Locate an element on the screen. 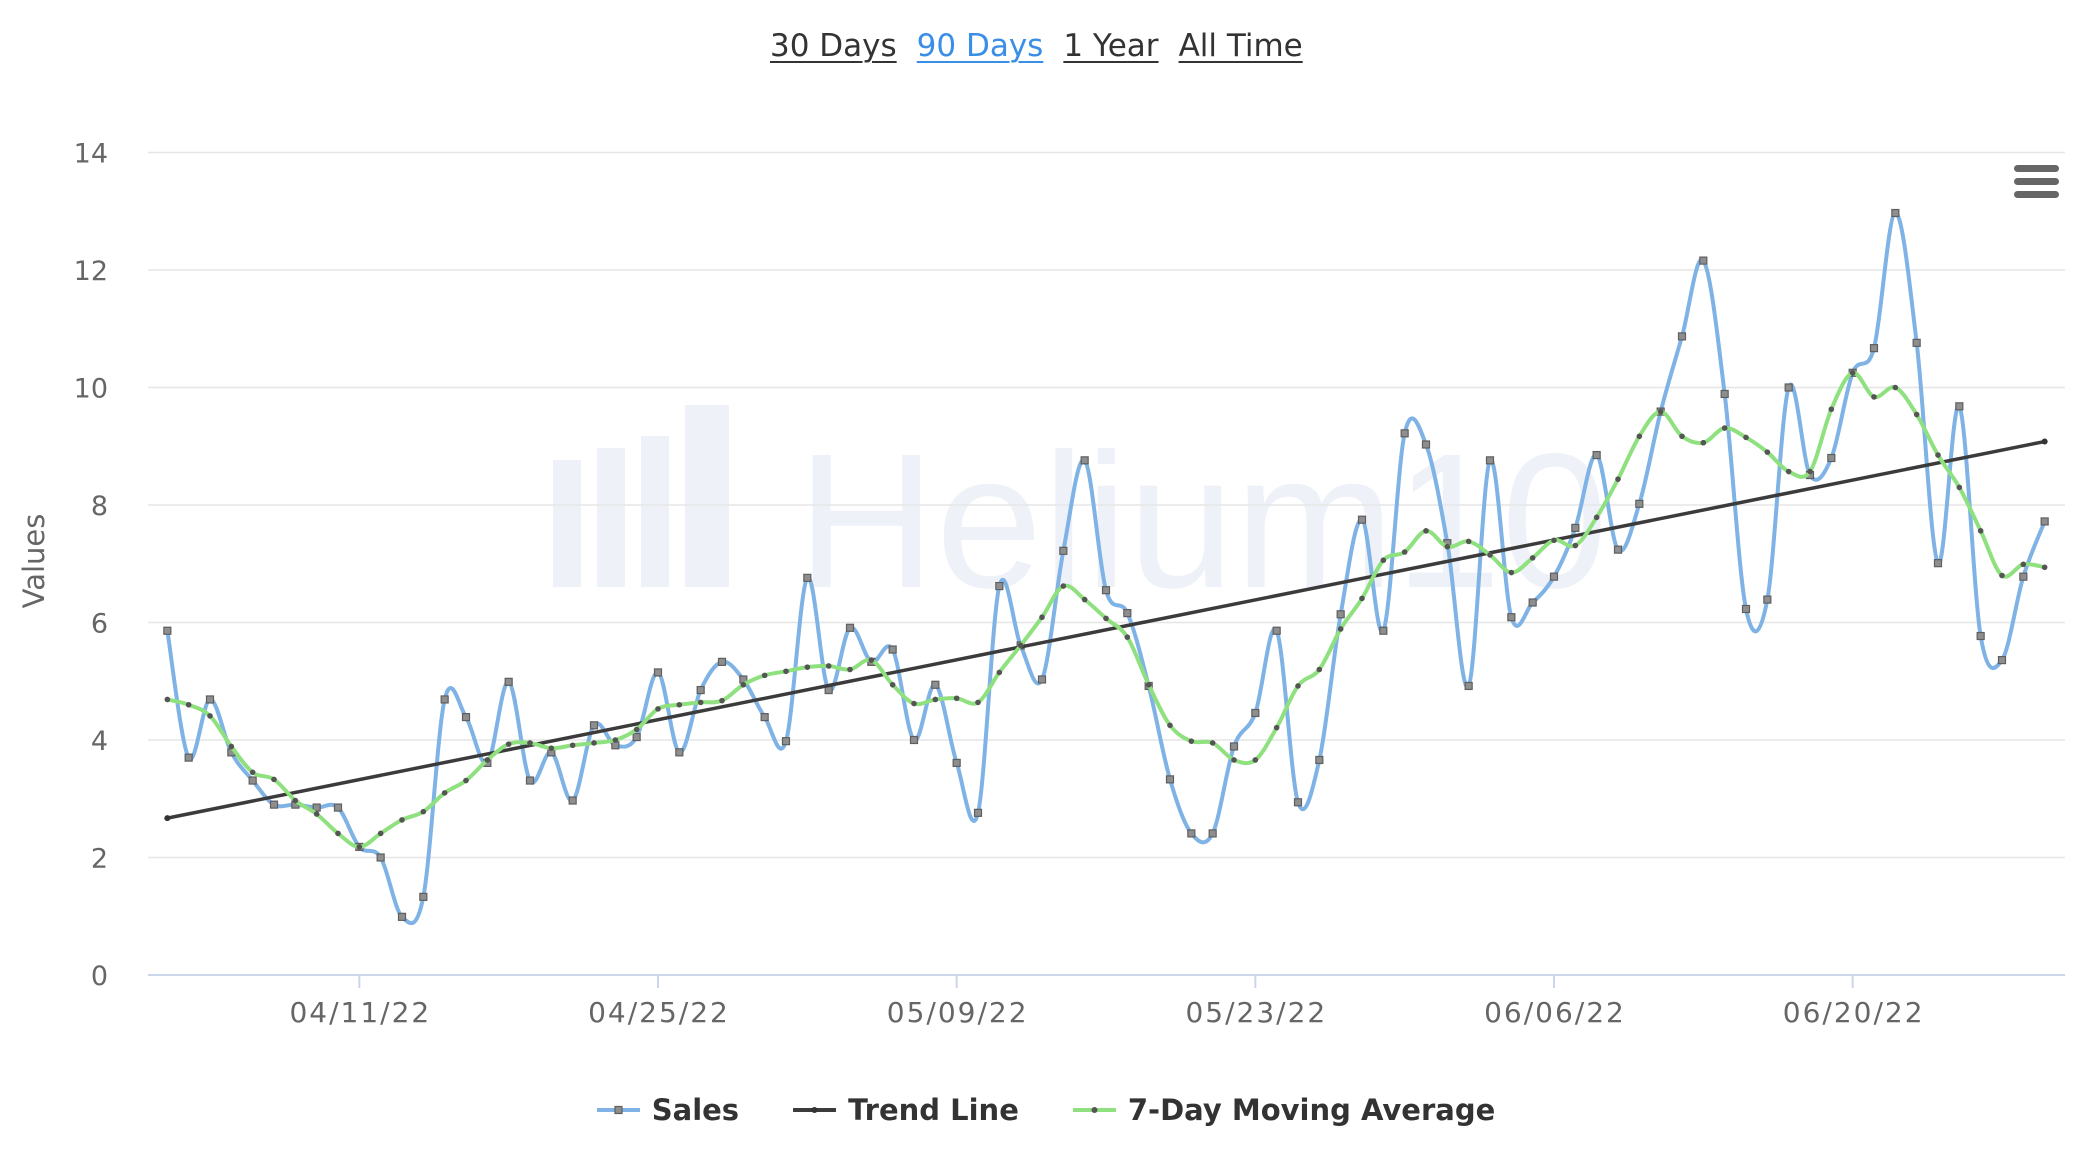  legend-item-moving-average: 7-Day Moving Average is located at coordinates (1284, 1110).